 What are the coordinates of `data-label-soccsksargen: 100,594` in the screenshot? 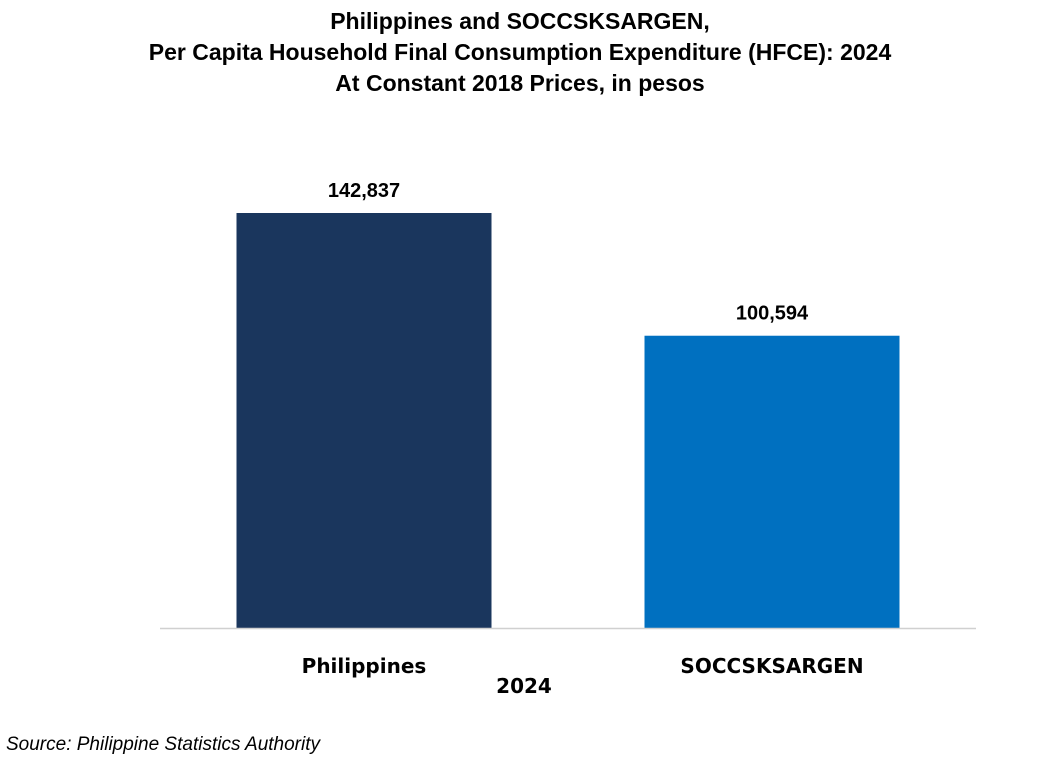 It's located at (772, 314).